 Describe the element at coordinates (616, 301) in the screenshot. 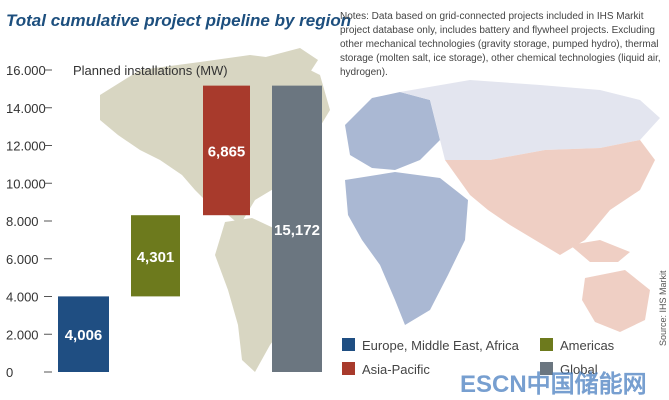

I see `map-australia` at that location.